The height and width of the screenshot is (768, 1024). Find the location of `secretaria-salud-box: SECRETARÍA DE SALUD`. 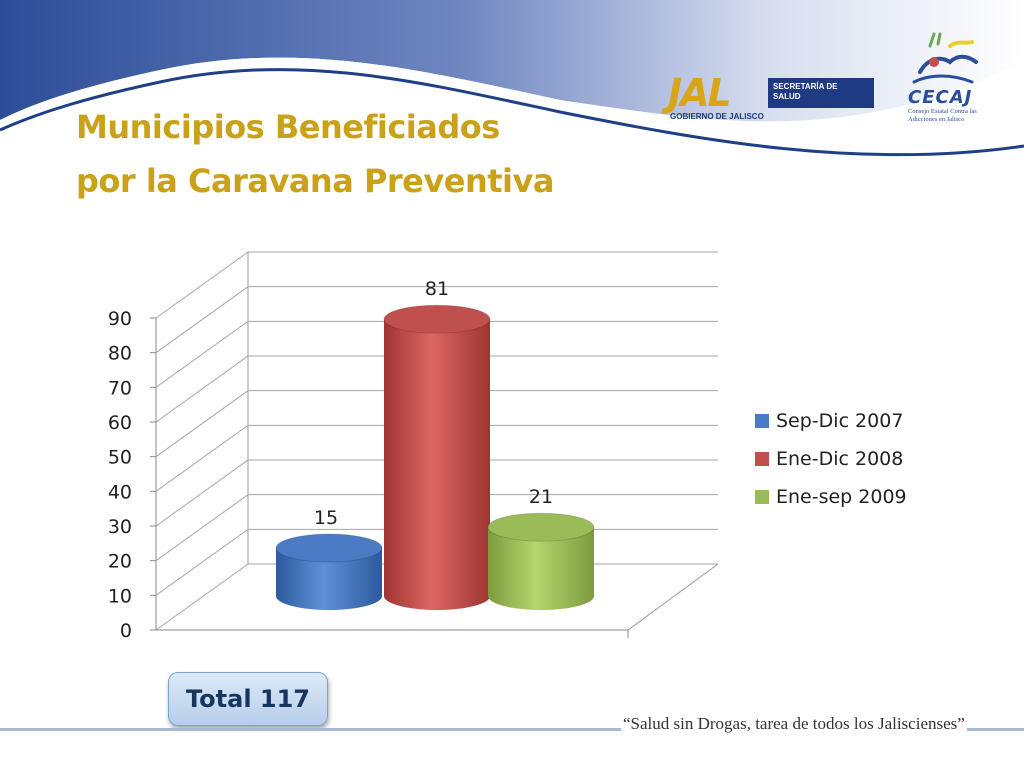

secretaria-salud-box: SECRETARÍA DE SALUD is located at coordinates (821, 93).